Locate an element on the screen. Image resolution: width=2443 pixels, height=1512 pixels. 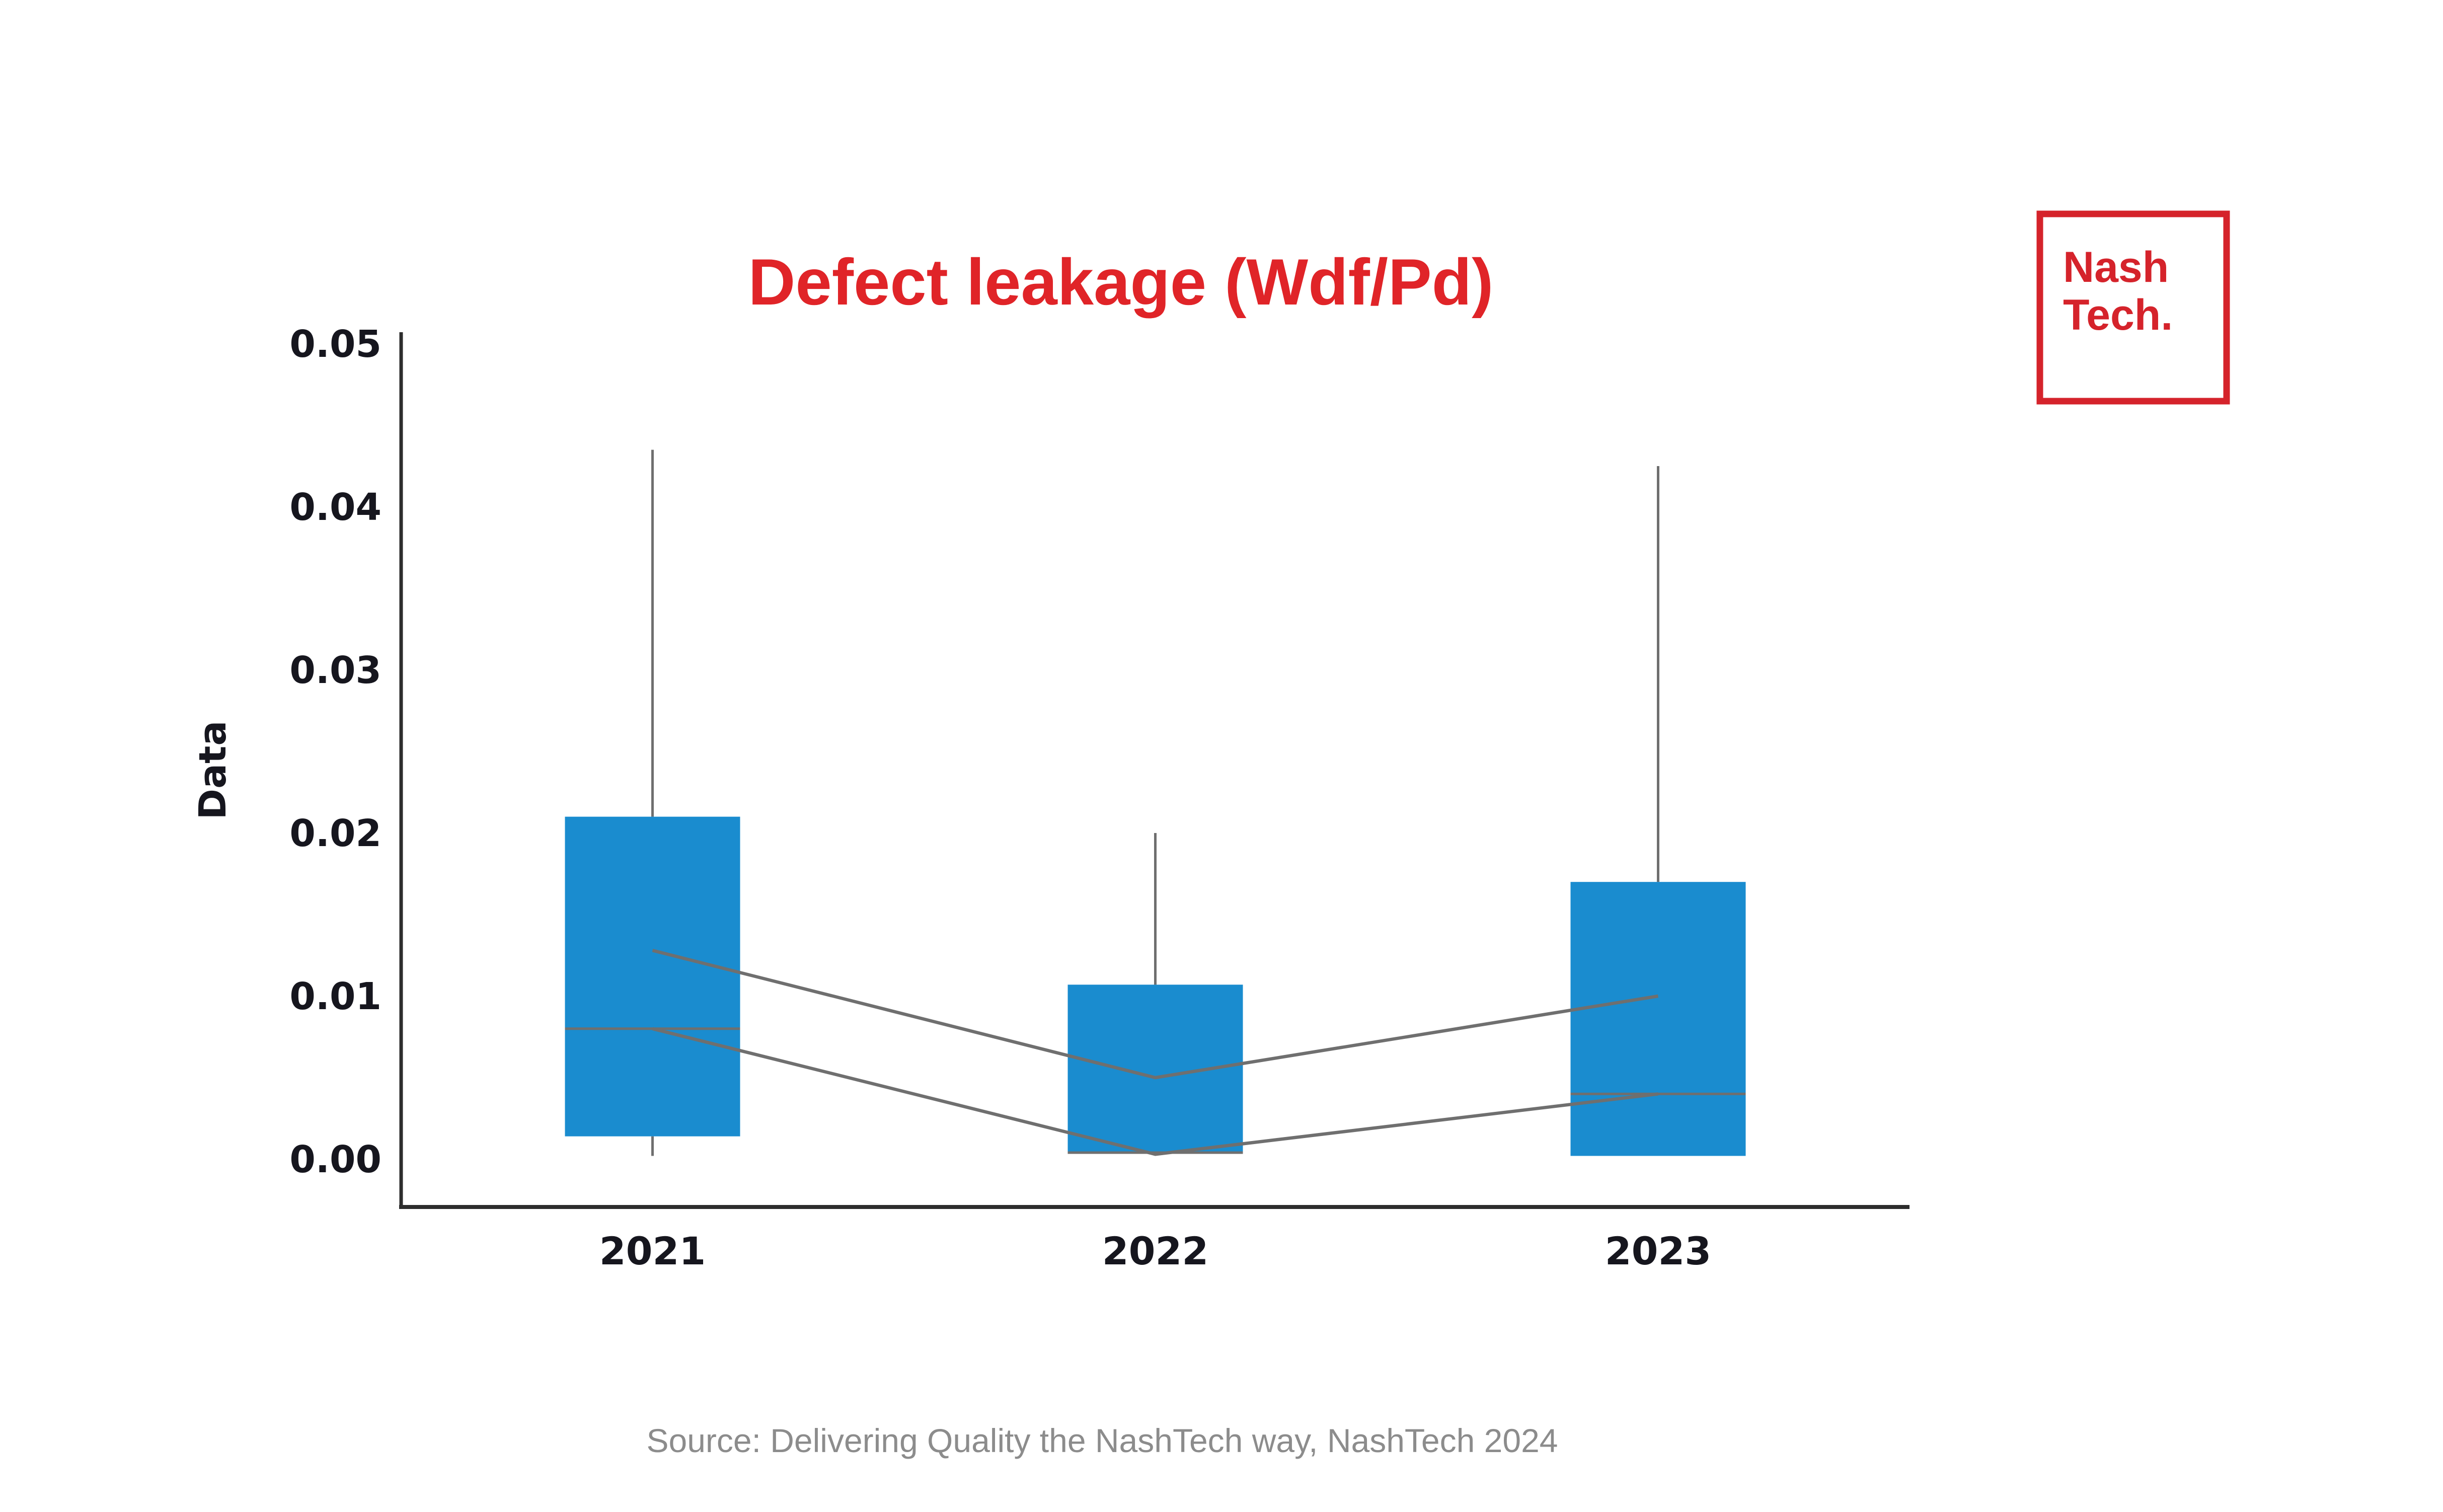
logo-text-line1: Nash is located at coordinates (2116, 267).